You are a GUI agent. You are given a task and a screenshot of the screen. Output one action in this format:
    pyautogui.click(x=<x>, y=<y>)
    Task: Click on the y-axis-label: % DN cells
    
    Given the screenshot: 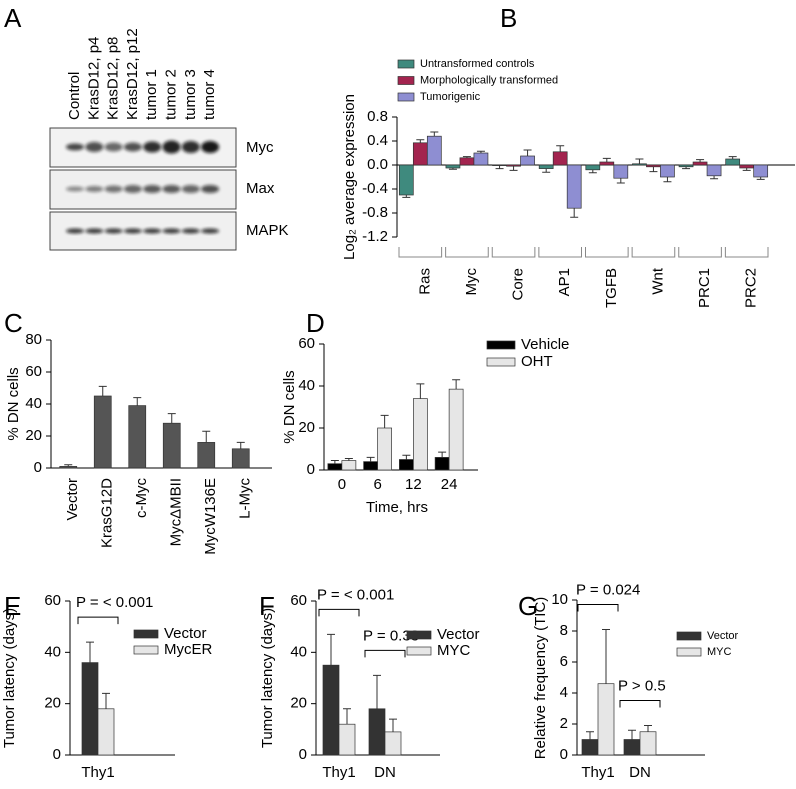 What is the action you would take?
    pyautogui.click(x=289, y=406)
    